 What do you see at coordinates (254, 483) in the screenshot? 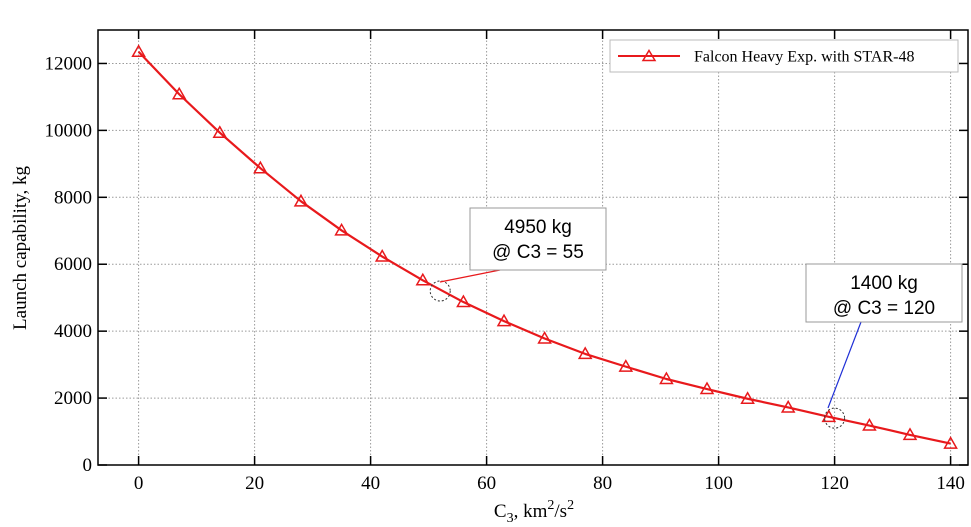
I see `x-tick-label: 20` at bounding box center [254, 483].